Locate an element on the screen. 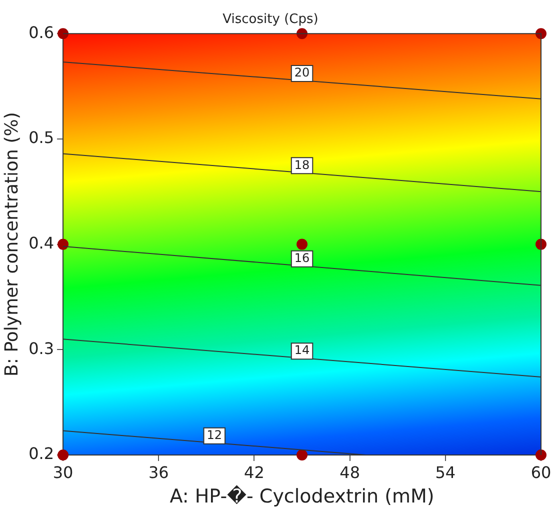 Image resolution: width=555 pixels, height=509 pixels. series-label: 14 is located at coordinates (302, 350).